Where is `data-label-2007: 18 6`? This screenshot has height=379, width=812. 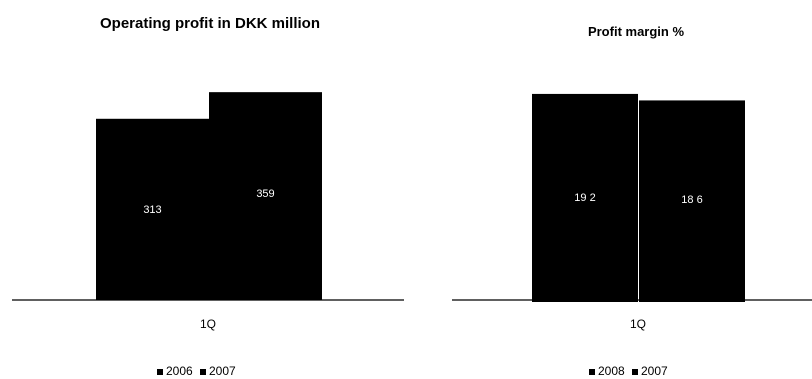 data-label-2007: 18 6 is located at coordinates (691, 200).